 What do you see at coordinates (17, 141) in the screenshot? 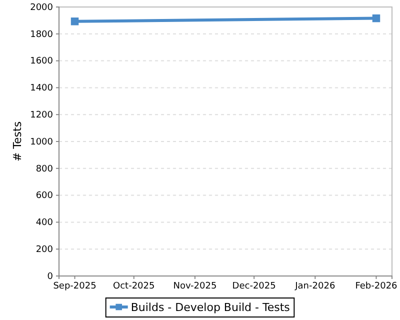
I see `y-axis-title: # Tests` at bounding box center [17, 141].